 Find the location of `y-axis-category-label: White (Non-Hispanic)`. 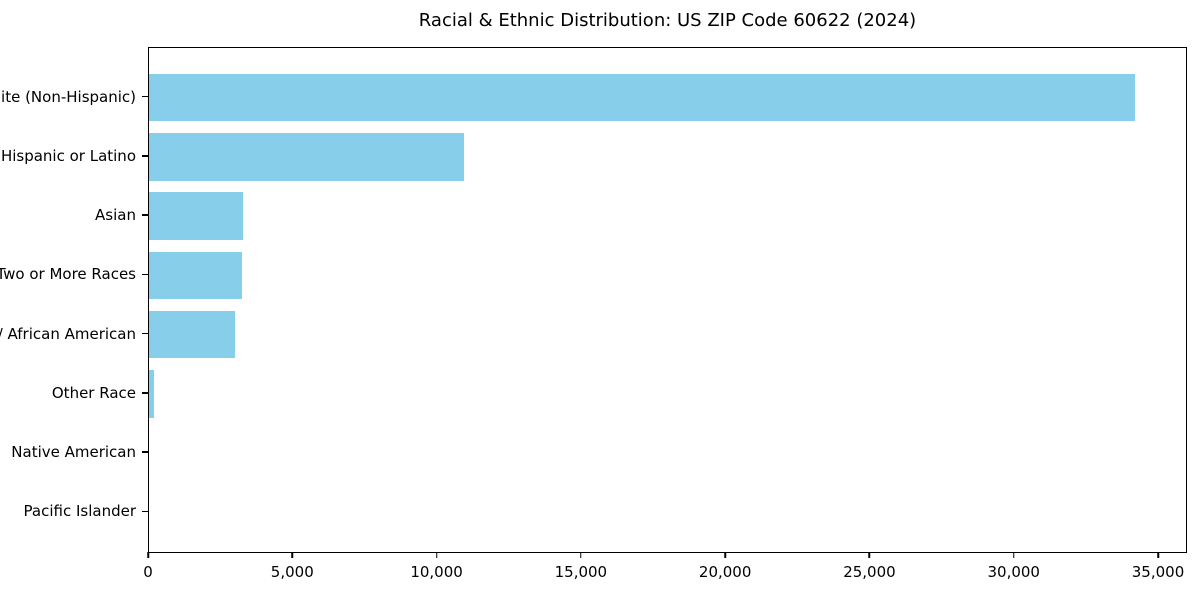

y-axis-category-label: White (Non-Hispanic) is located at coordinates (68, 96).